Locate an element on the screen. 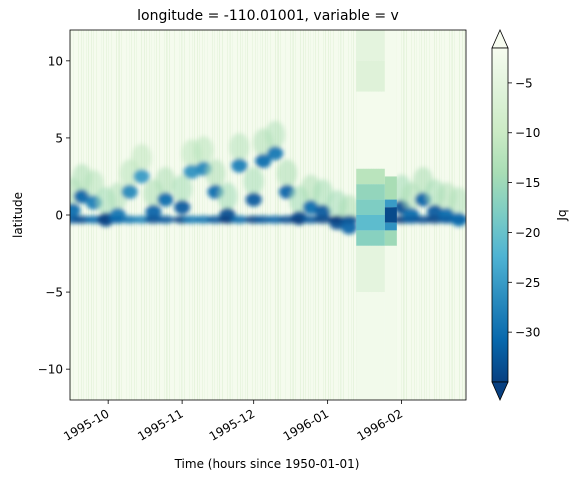 The height and width of the screenshot is (480, 575). colorbar-tick-label: −25 is located at coordinates (527, 283).